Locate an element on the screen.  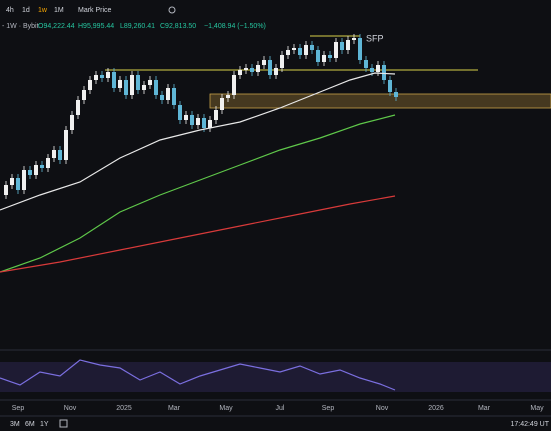
rsi-band is located at coordinates (275, 377).